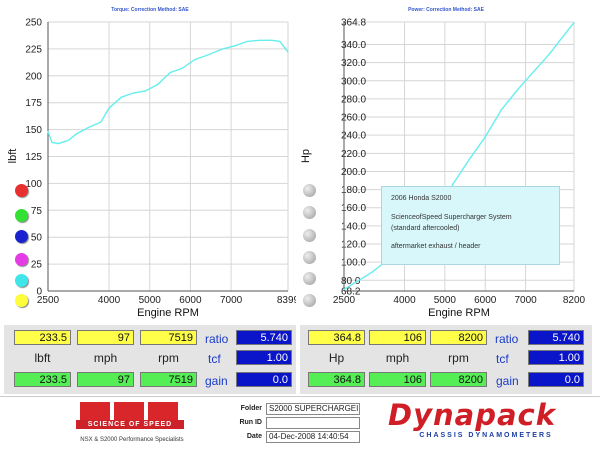  What do you see at coordinates (397, 358) in the screenshot?
I see `unit-mph: mph` at bounding box center [397, 358].